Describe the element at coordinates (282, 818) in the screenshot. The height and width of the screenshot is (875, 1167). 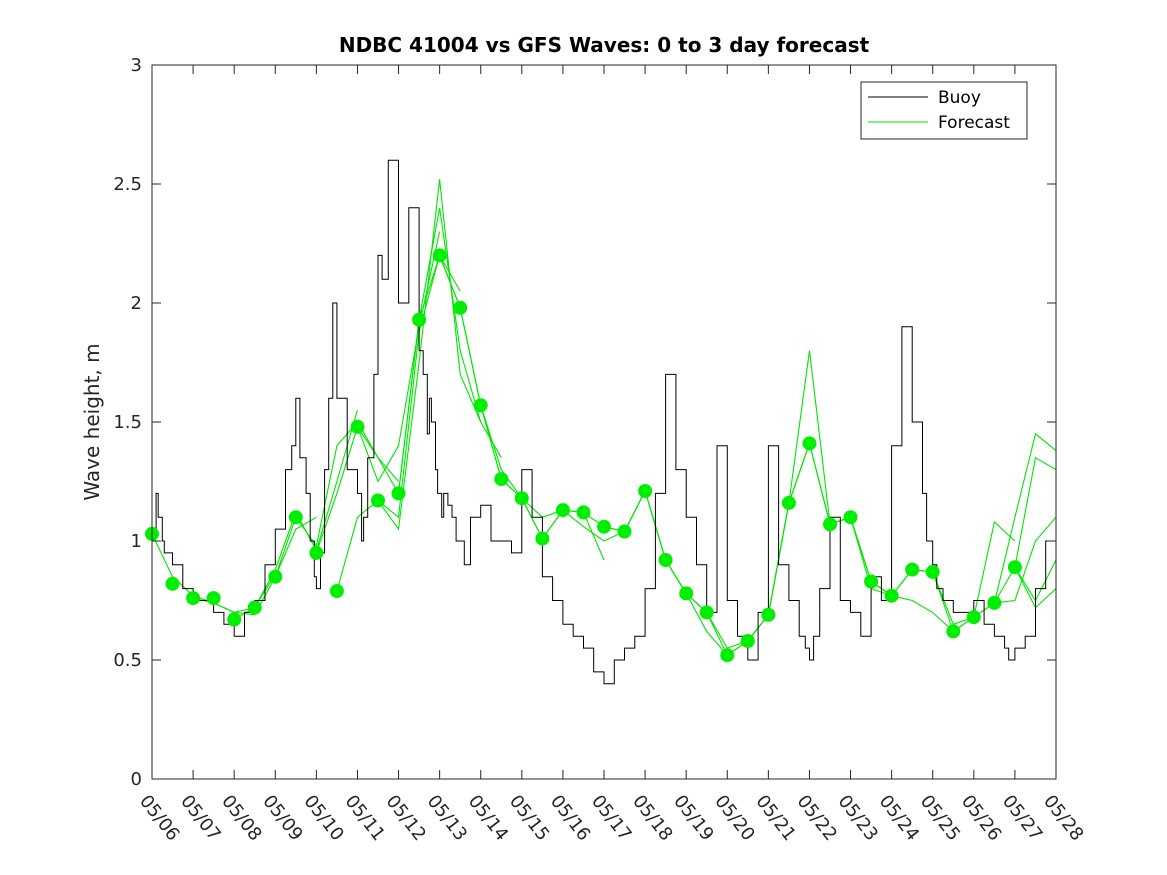
I see `x-tick-label: 05/09` at that location.